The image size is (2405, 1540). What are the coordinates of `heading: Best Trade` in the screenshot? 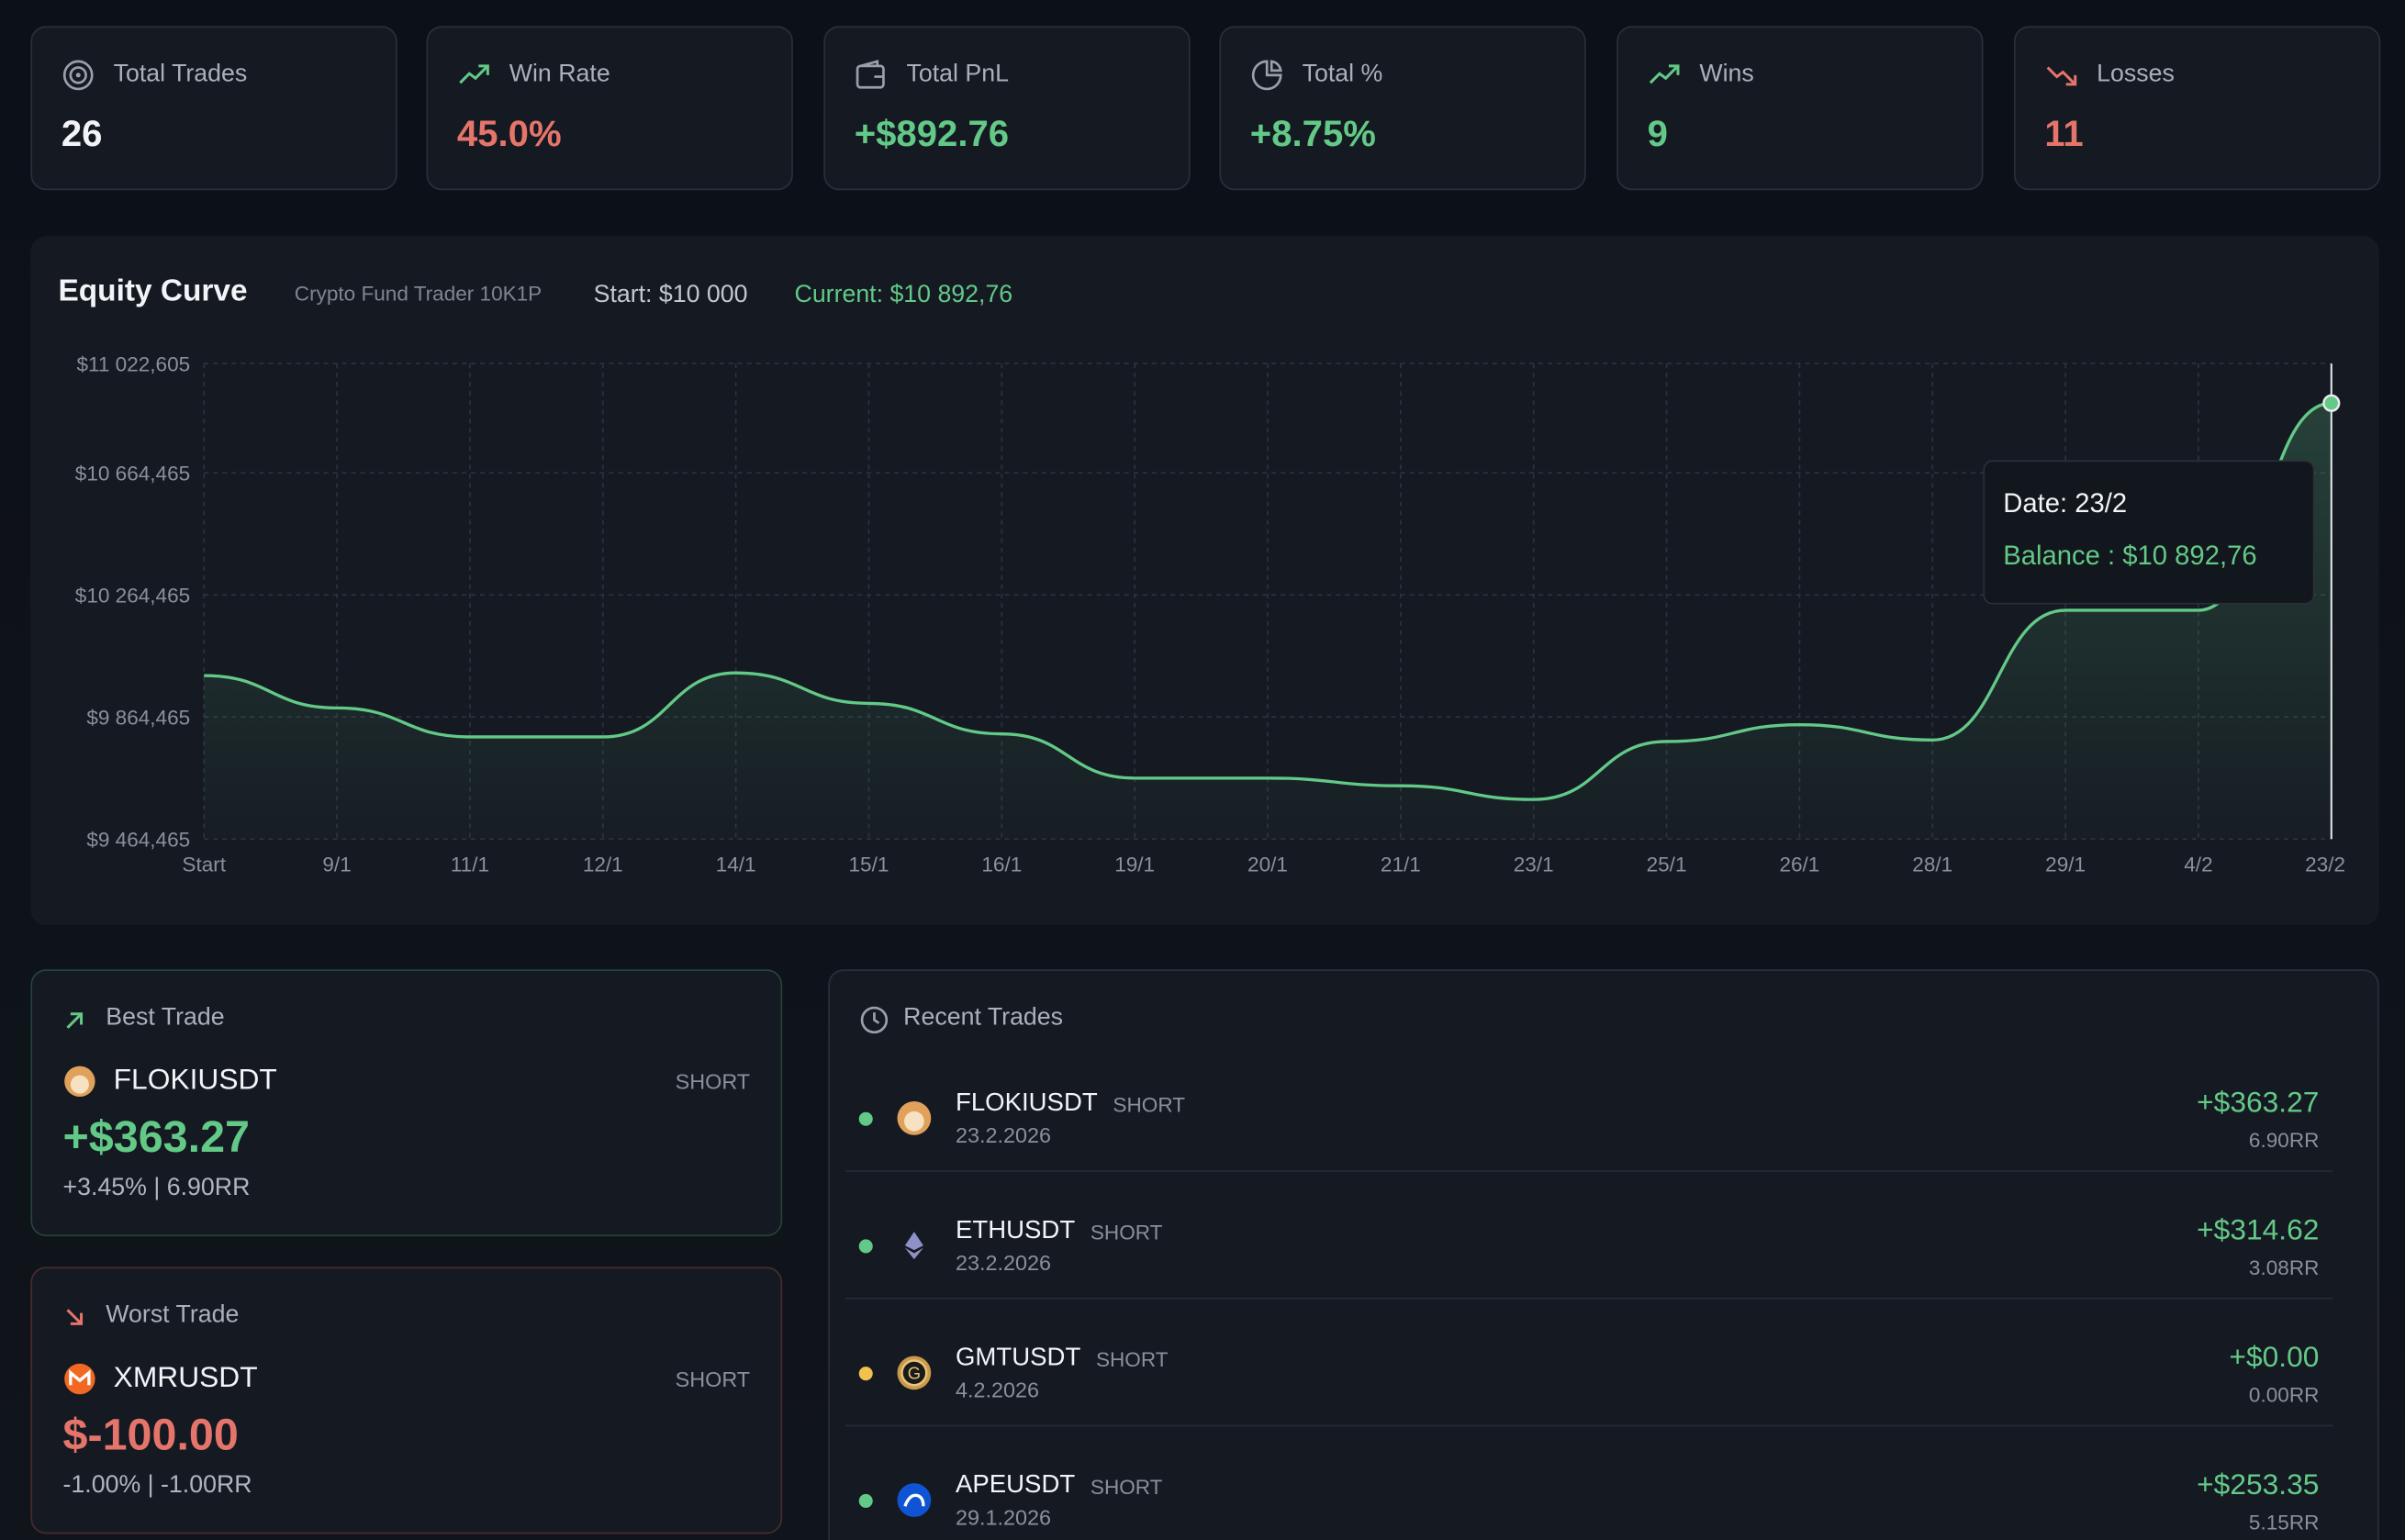 It's located at (165, 1018).